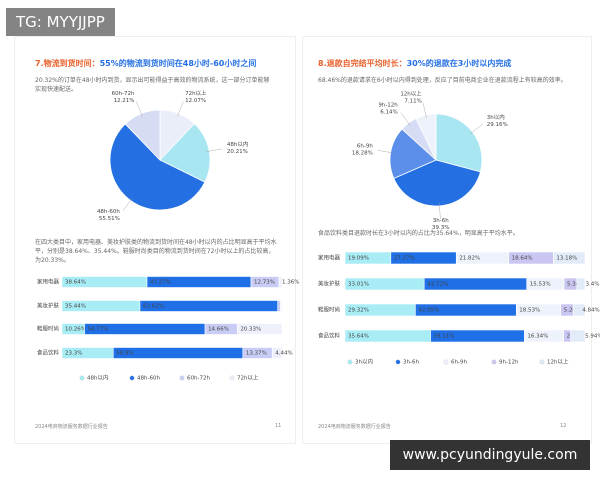 The image size is (600, 480). I want to click on legend-label: 12h以上, so click(558, 362).